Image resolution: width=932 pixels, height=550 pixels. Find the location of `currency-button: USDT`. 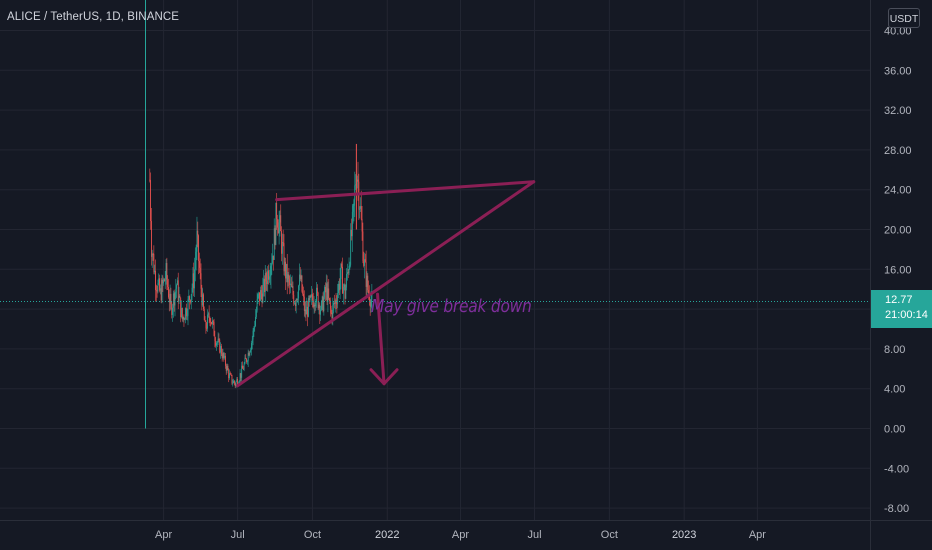

currency-button: USDT is located at coordinates (904, 18).